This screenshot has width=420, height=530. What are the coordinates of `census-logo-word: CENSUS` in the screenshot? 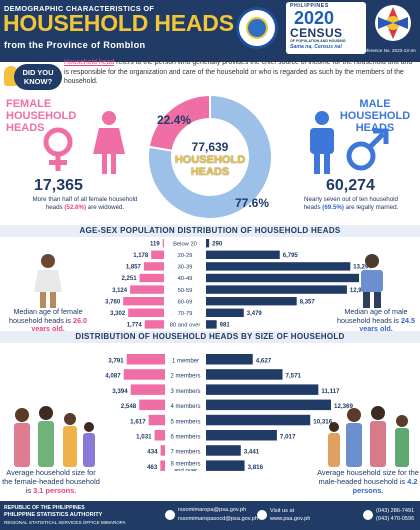 It's located at (316, 33).